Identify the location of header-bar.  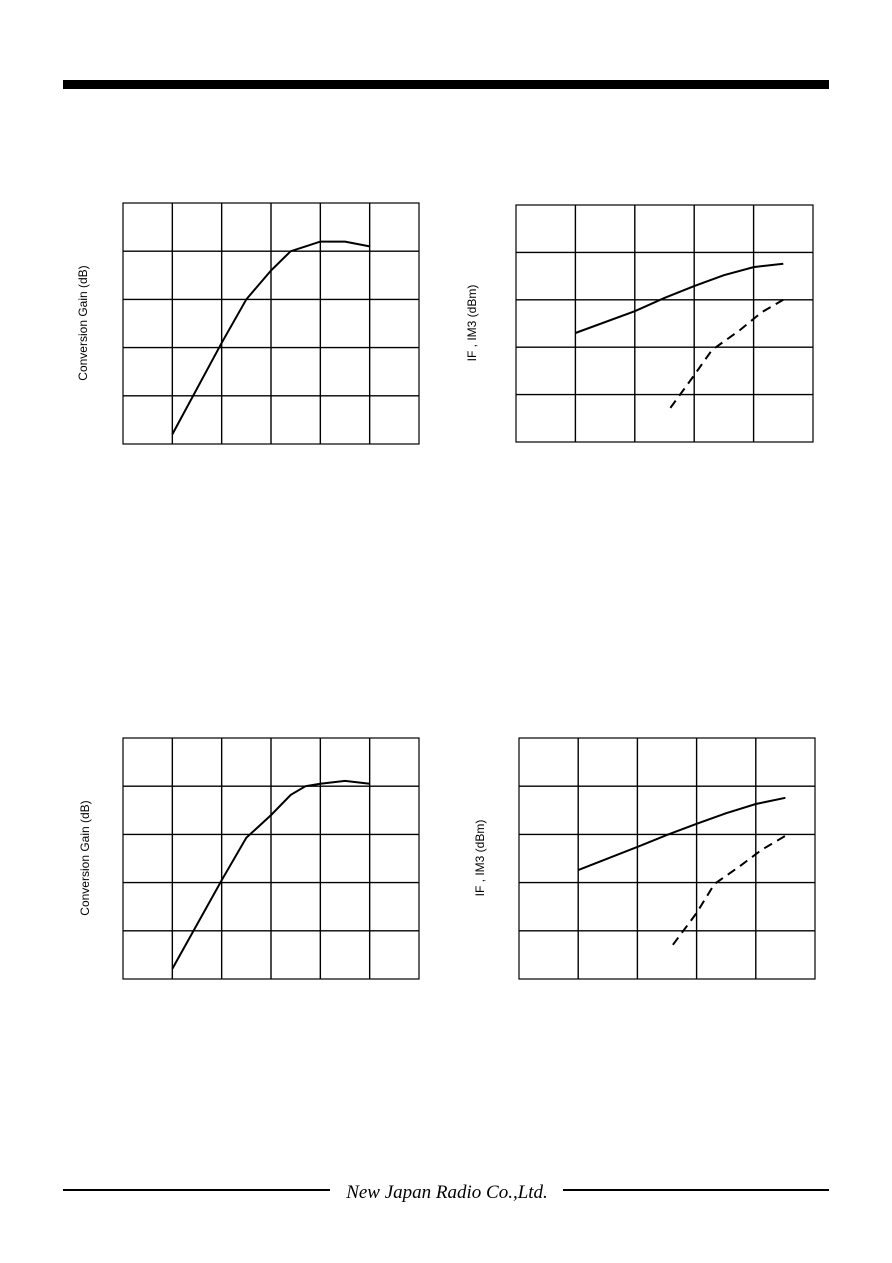
(446, 84).